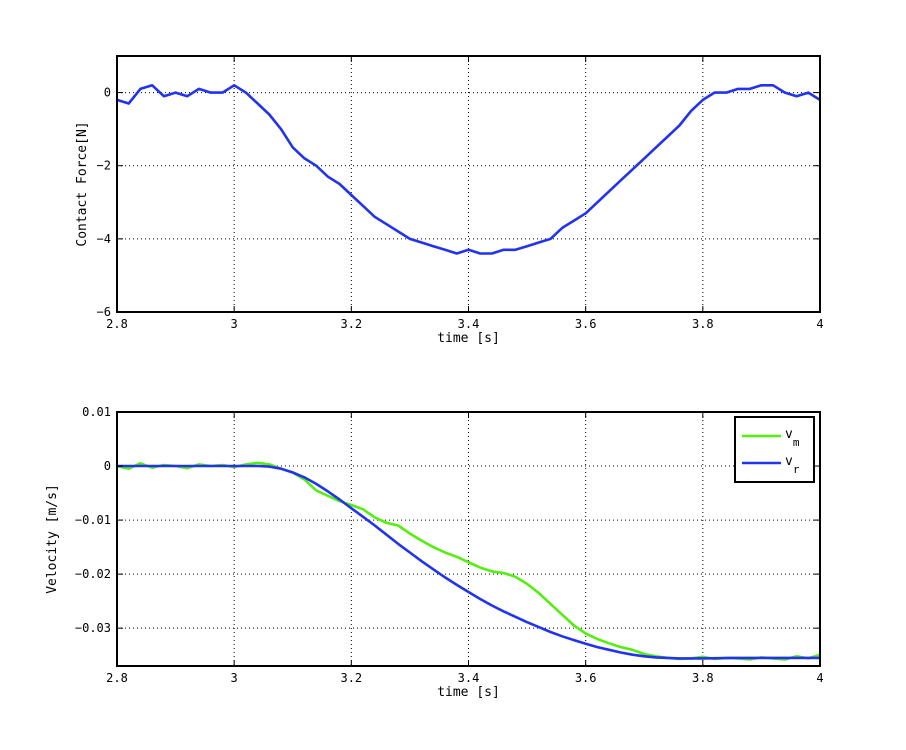 The image size is (906, 750). I want to click on y-axis-label: Velocity [m/s], so click(52, 539).